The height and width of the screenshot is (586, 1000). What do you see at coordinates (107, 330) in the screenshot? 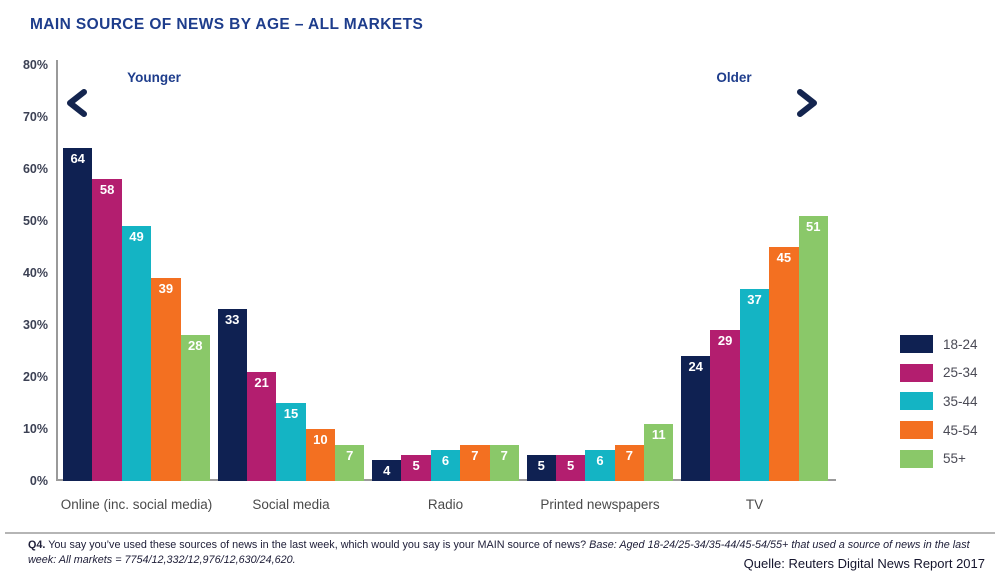
I see `bar-25-34-Online (inc. social media): 58` at bounding box center [107, 330].